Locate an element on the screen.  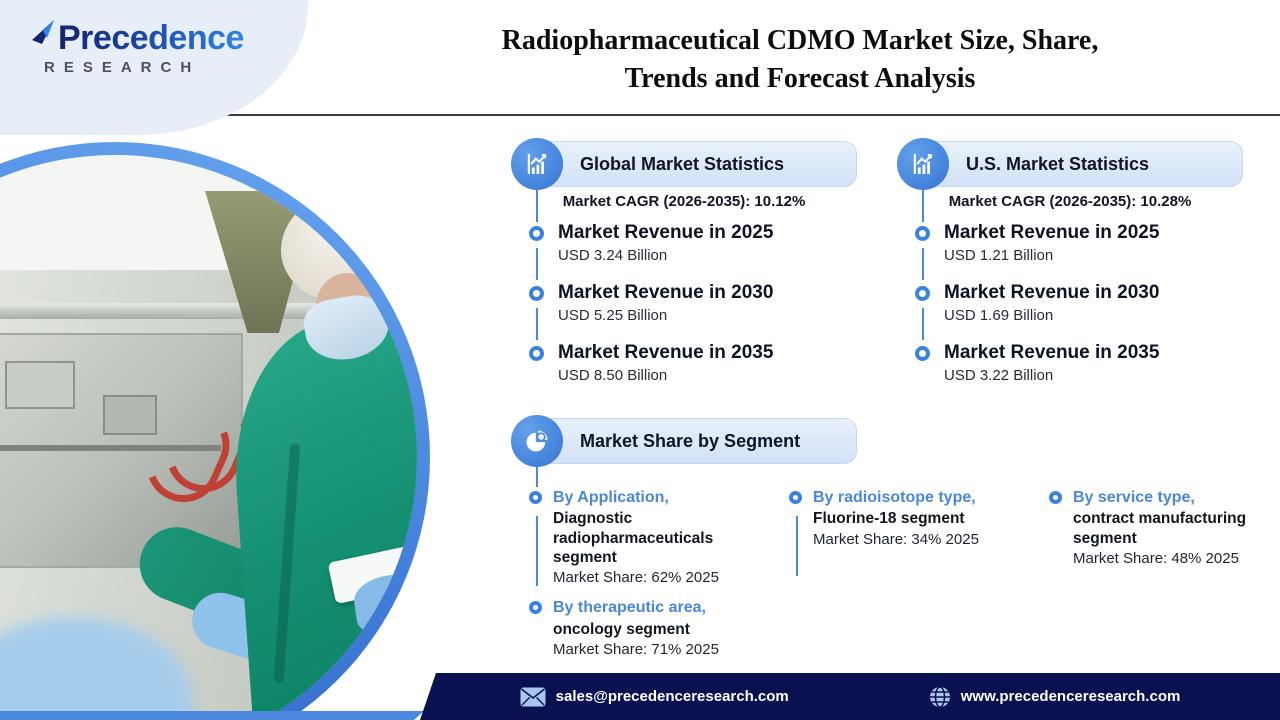
footer-email-text: sales@precedenceresearch.com is located at coordinates (672, 696).